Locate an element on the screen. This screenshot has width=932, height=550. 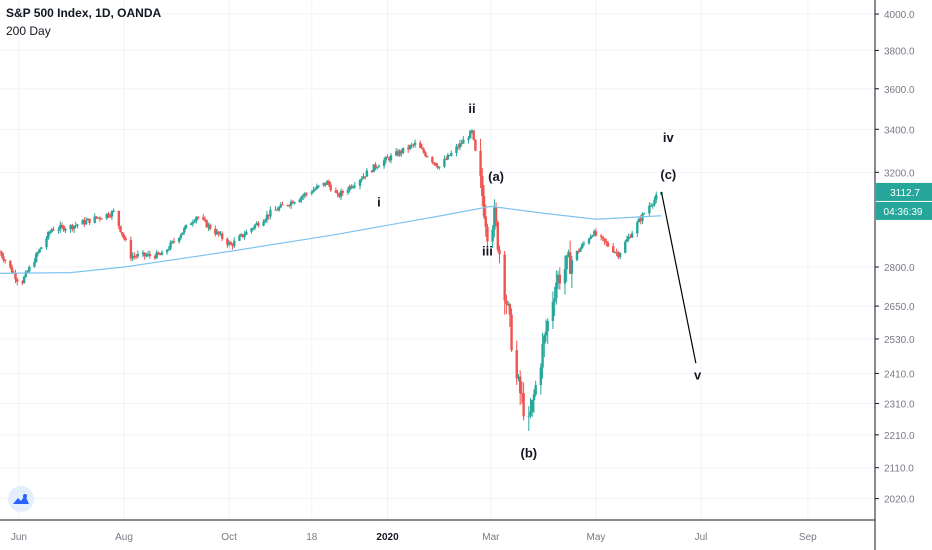
price-tick-label: 3400.0 is located at coordinates (899, 130).